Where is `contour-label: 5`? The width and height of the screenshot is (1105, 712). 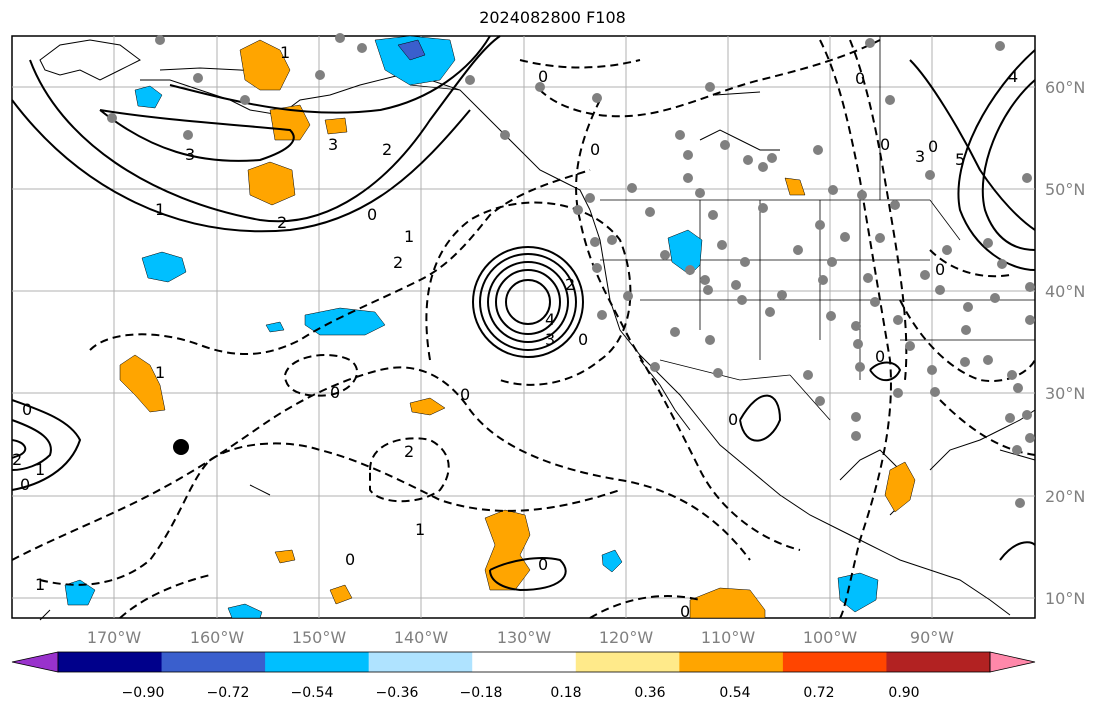 contour-label: 5 is located at coordinates (960, 159).